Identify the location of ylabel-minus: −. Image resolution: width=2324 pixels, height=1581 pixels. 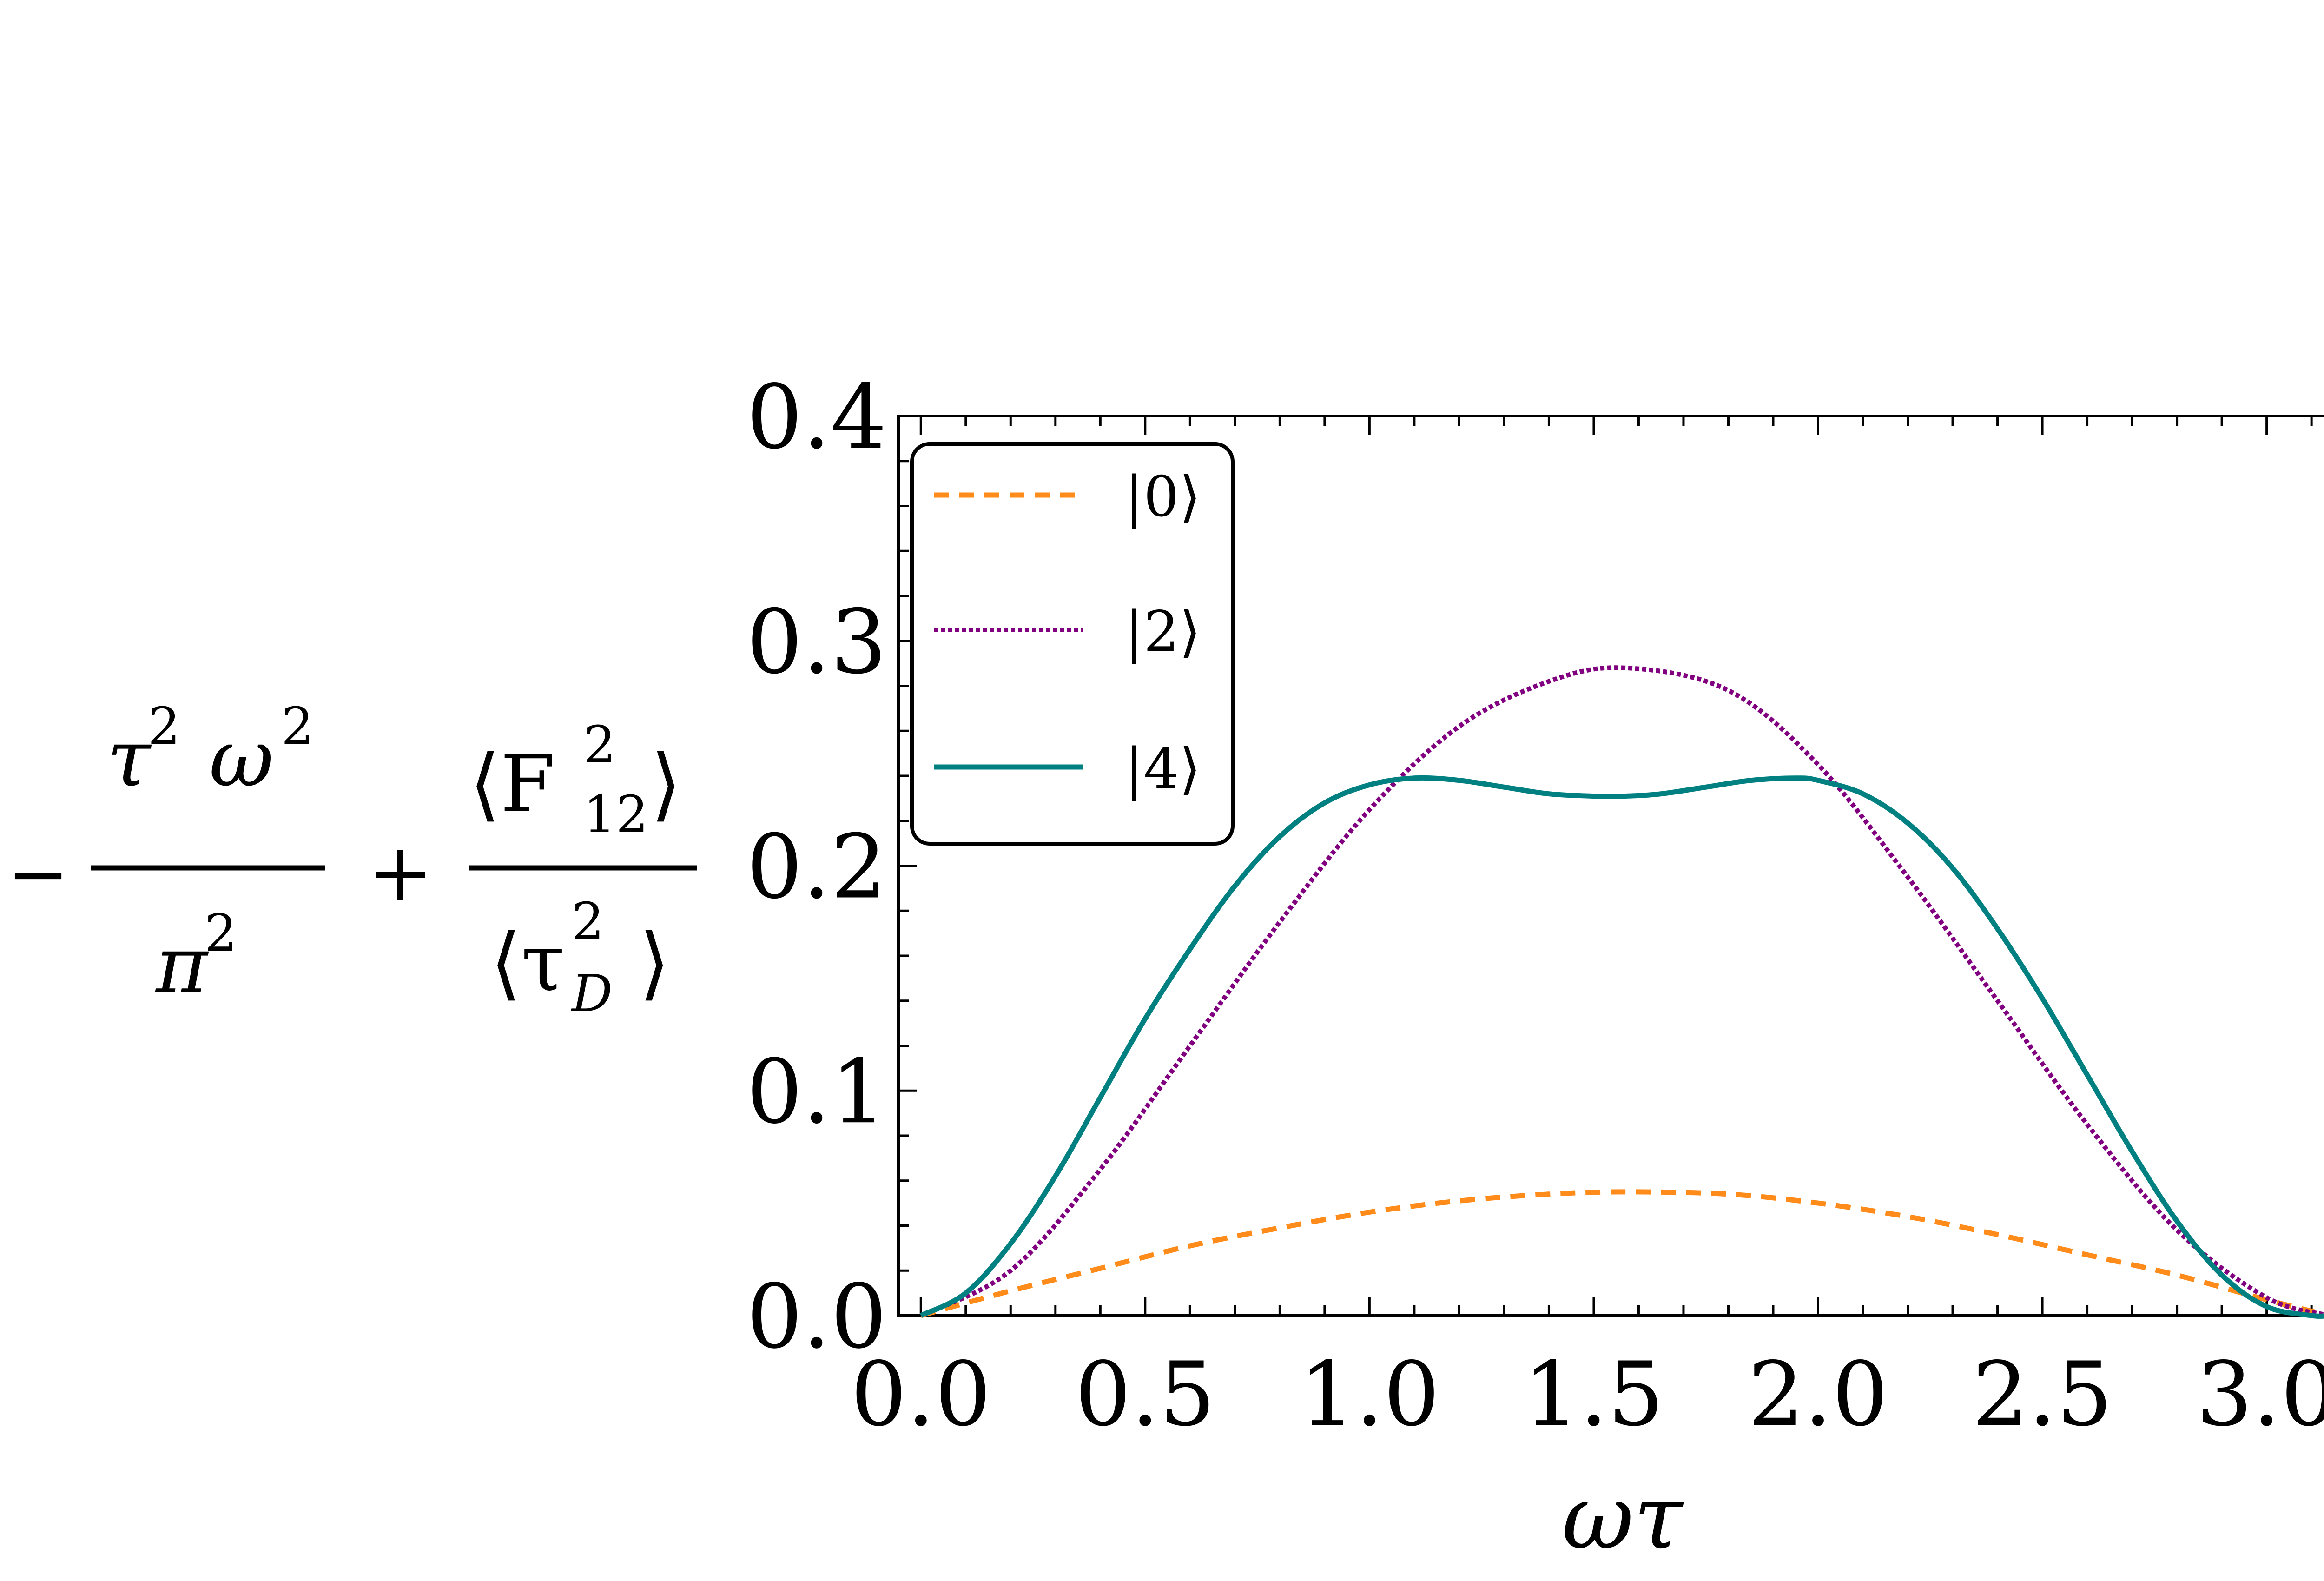
(38, 873).